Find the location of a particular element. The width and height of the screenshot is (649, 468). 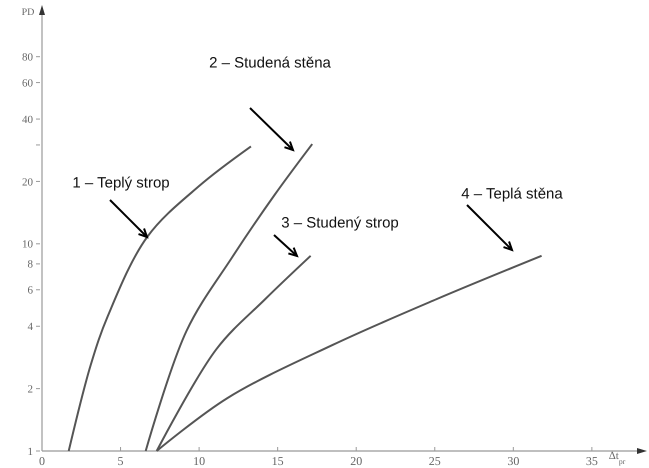

x-tick-label: 5 is located at coordinates (121, 461).